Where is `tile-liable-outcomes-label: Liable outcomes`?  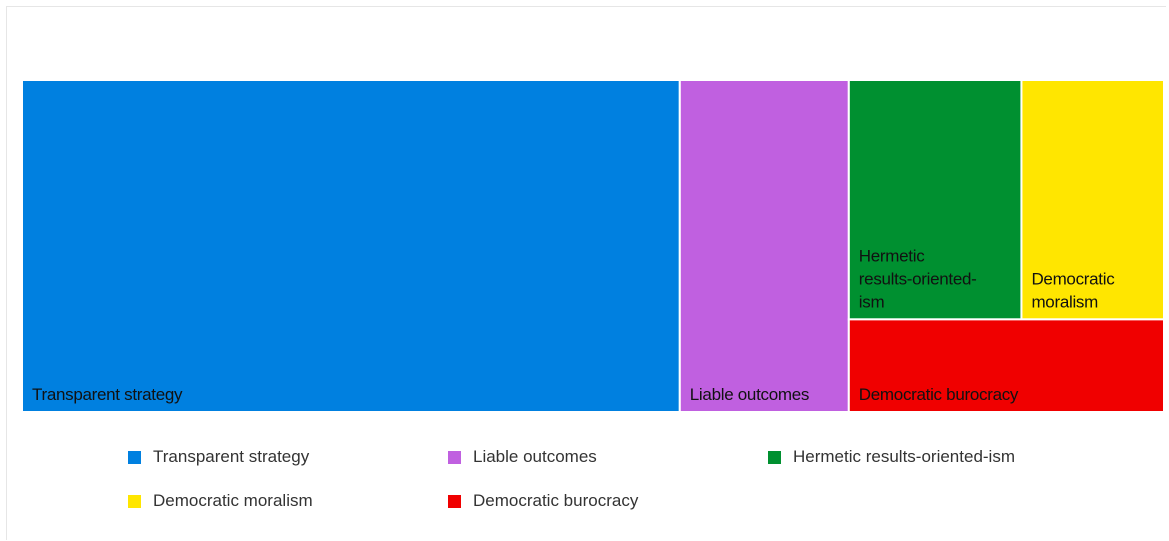
tile-liable-outcomes-label: Liable outcomes is located at coordinates (749, 394).